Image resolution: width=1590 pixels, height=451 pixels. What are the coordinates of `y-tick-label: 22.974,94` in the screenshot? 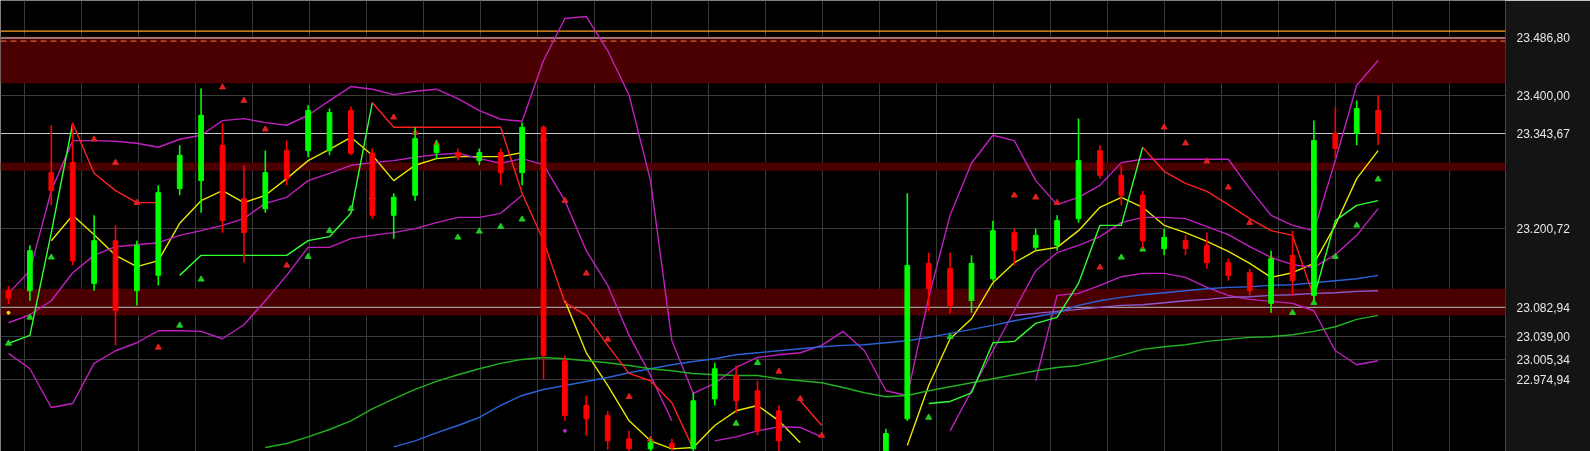 It's located at (1543, 379).